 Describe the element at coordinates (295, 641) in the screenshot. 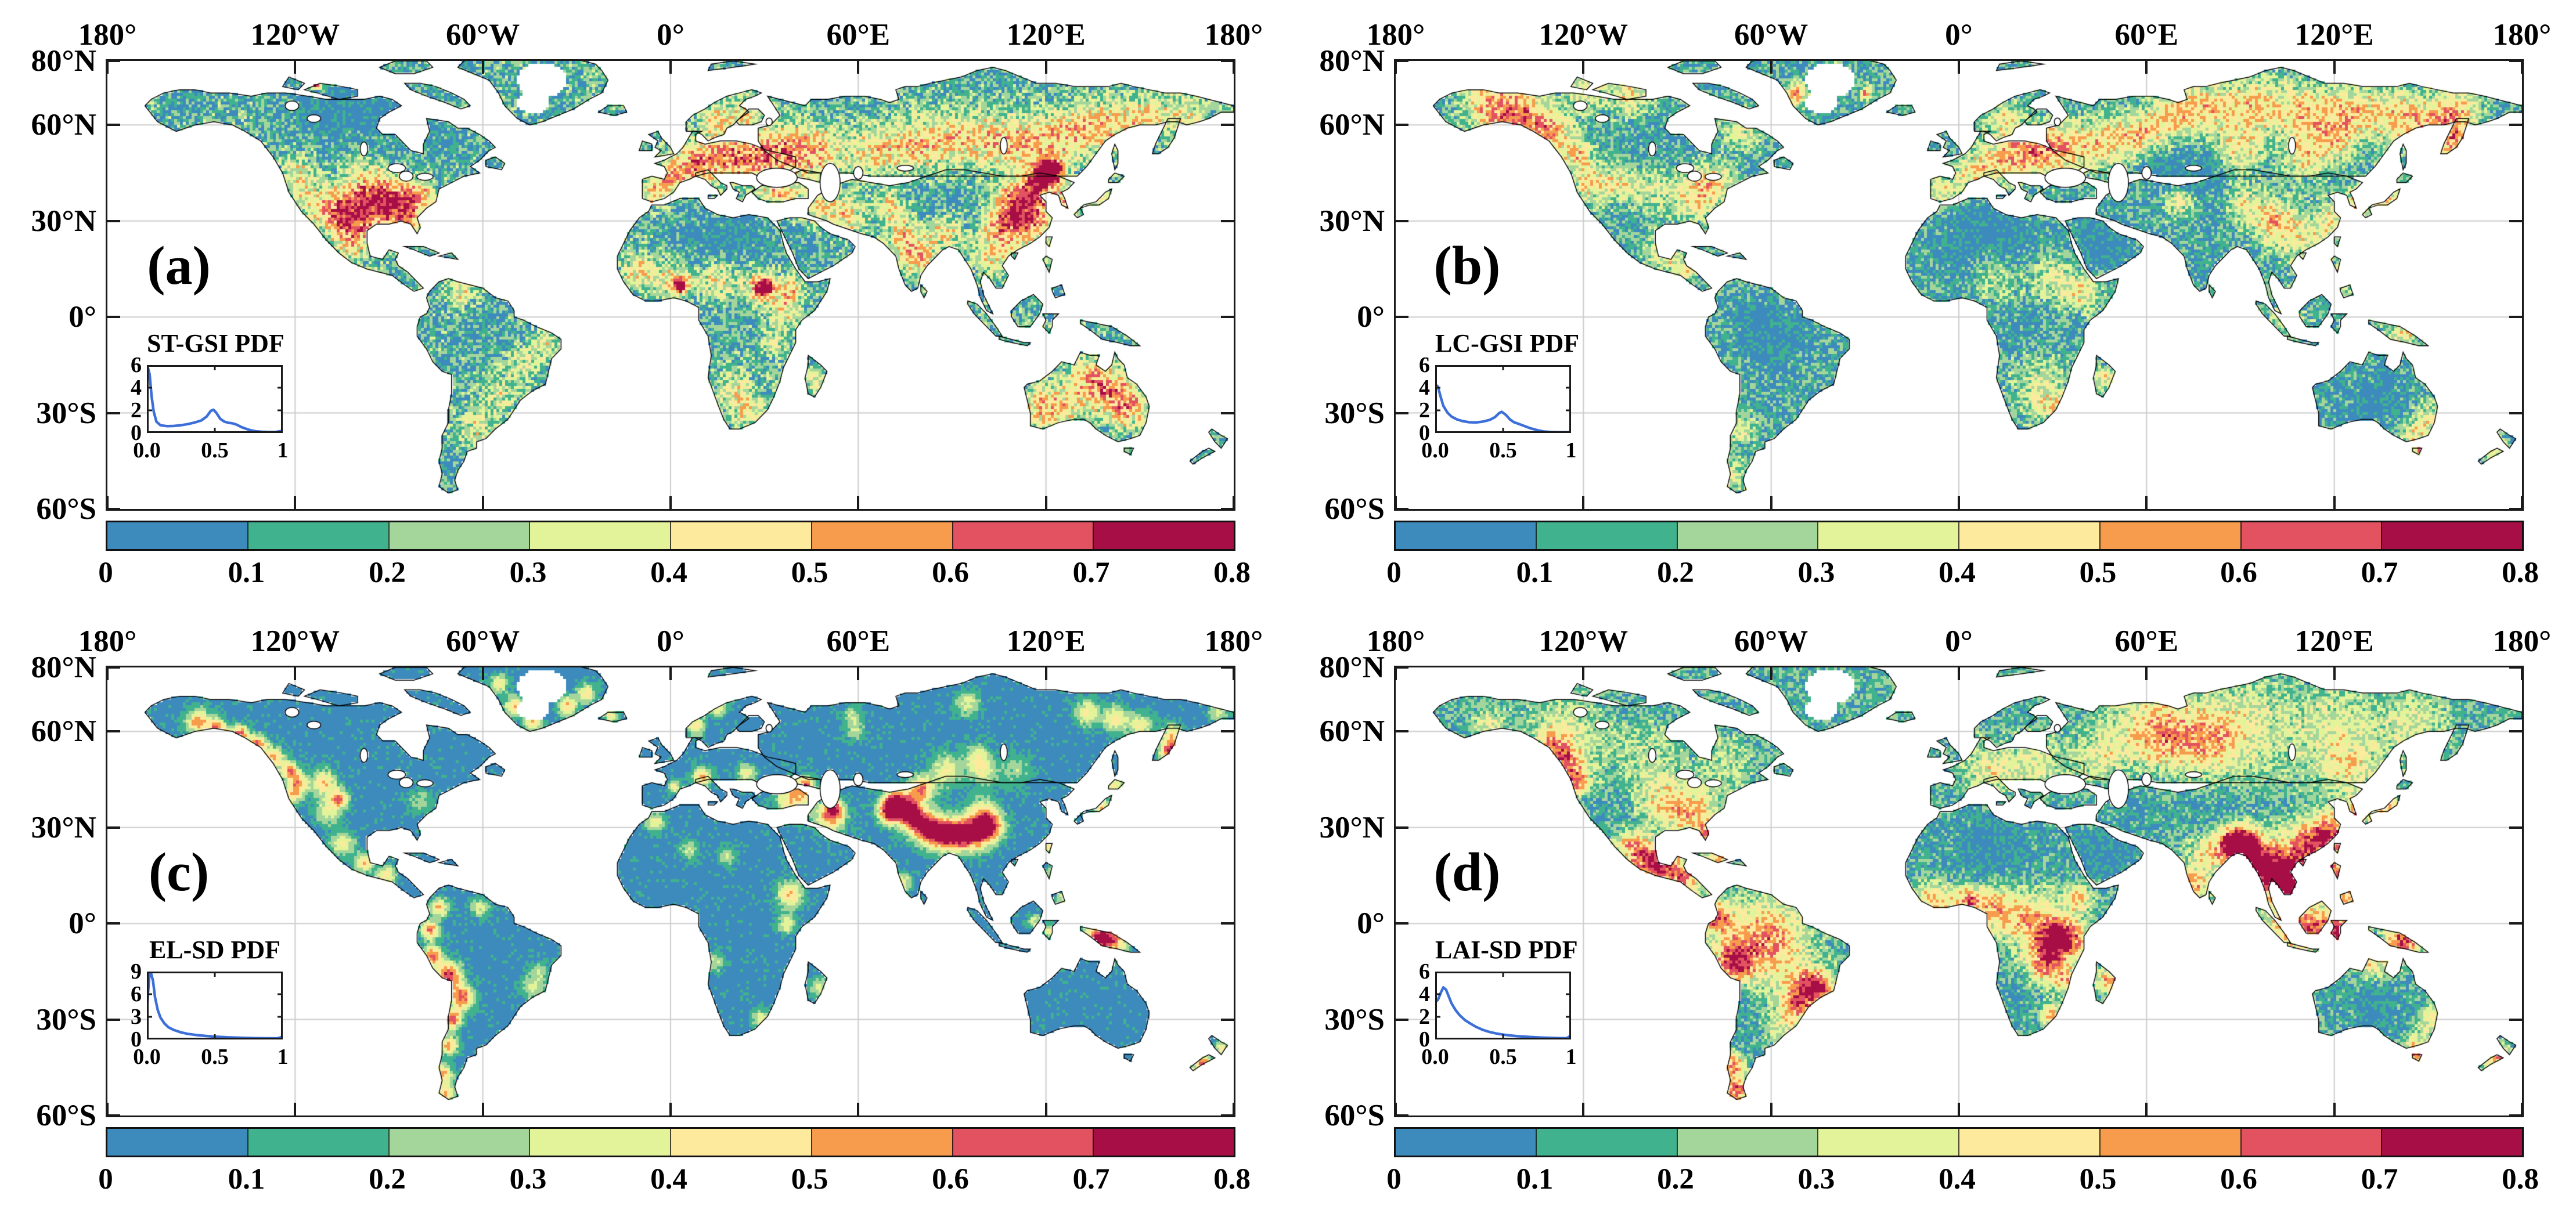

I see `lon-axis-label: 120°W` at that location.